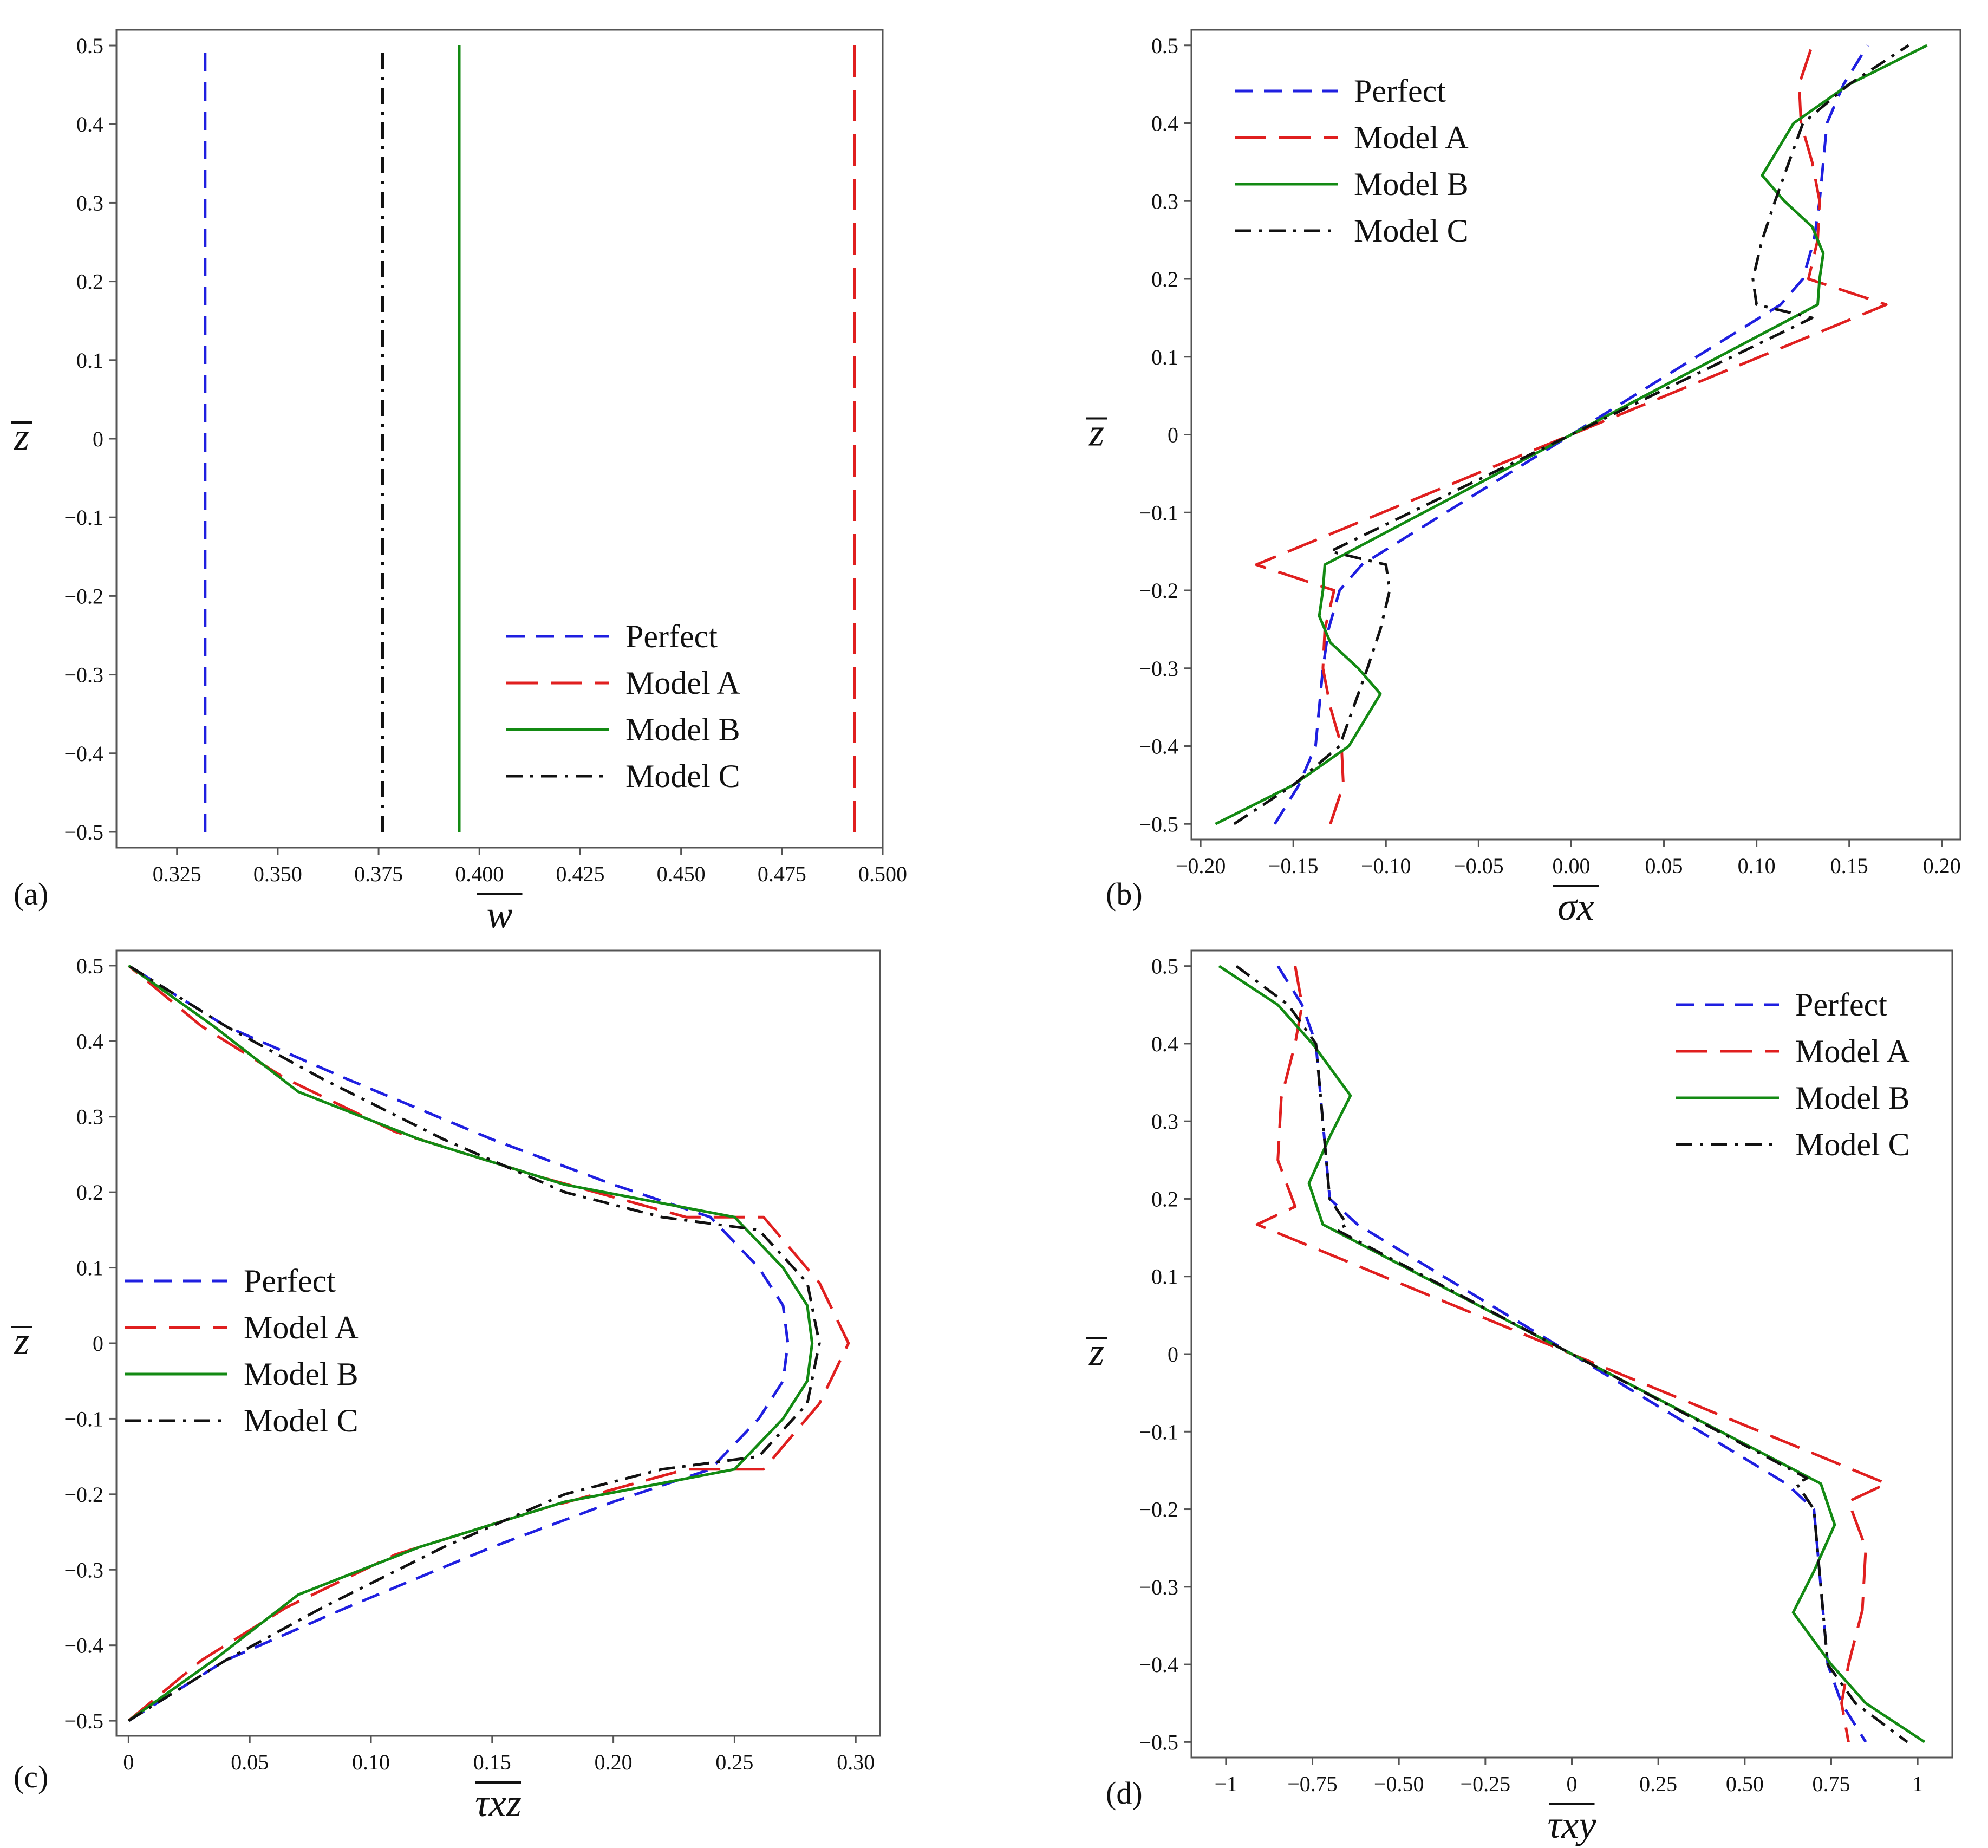 This screenshot has height=1848, width=1988. I want to click on x-tick-label: 0.475, so click(782, 874).